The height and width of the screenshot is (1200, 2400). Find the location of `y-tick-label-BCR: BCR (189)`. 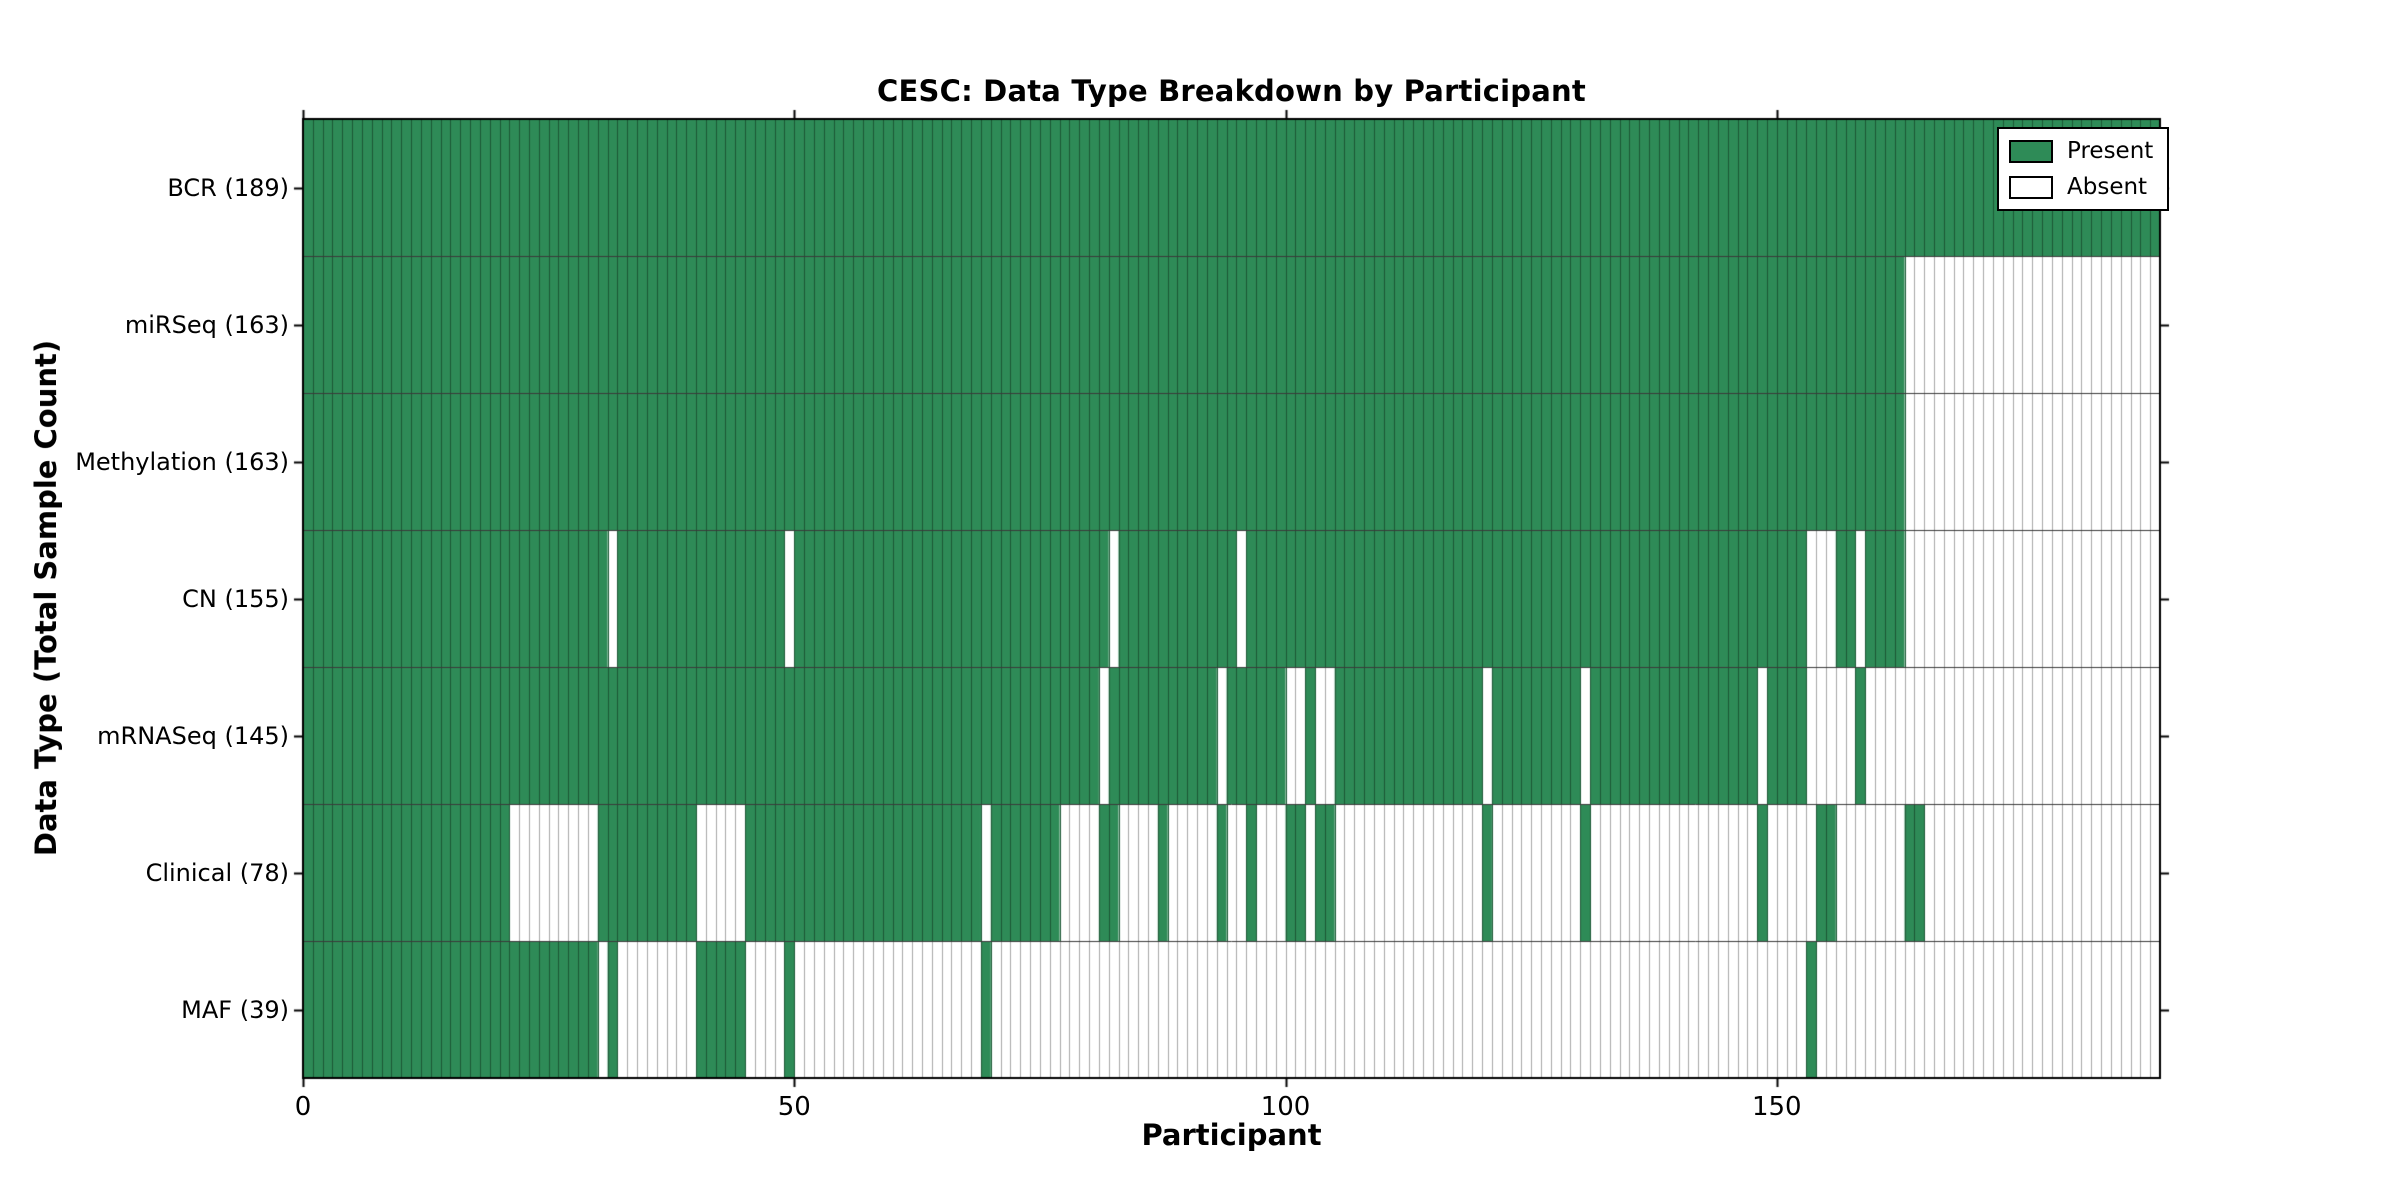

y-tick-label-BCR: BCR (189) is located at coordinates (228, 187).